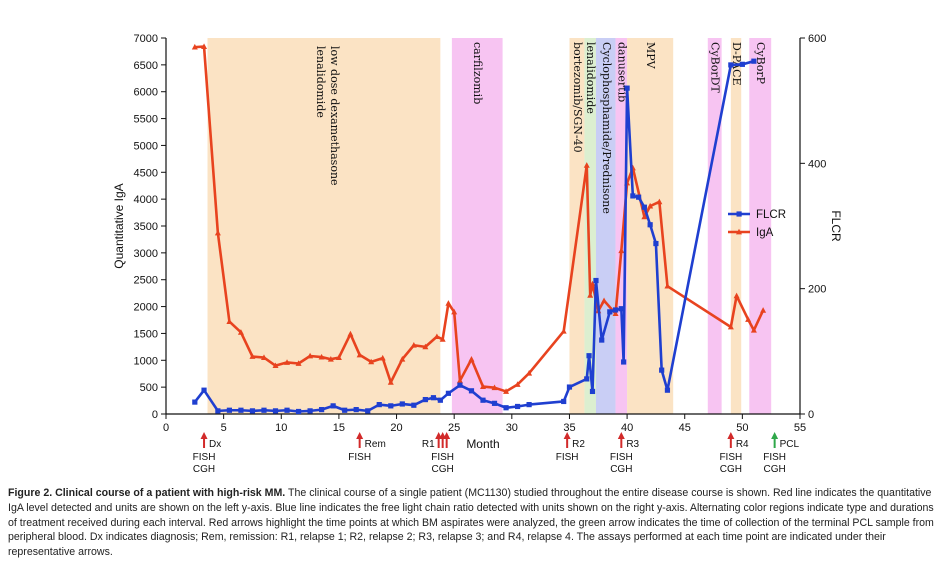 This screenshot has height=566, width=944. I want to click on left-tick-label: 1000, so click(146, 361).